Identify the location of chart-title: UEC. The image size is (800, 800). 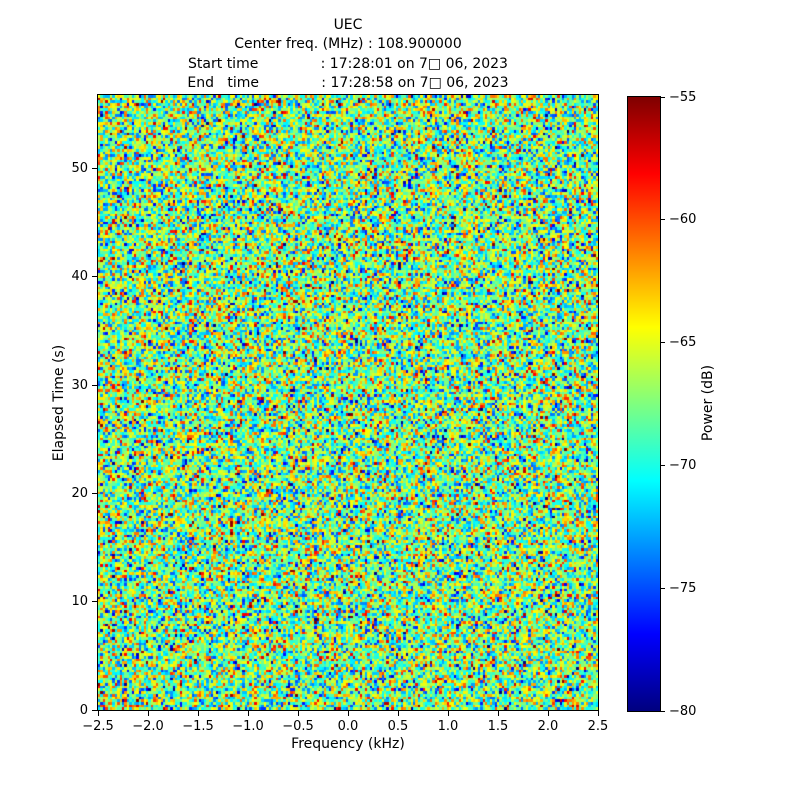
(348, 25).